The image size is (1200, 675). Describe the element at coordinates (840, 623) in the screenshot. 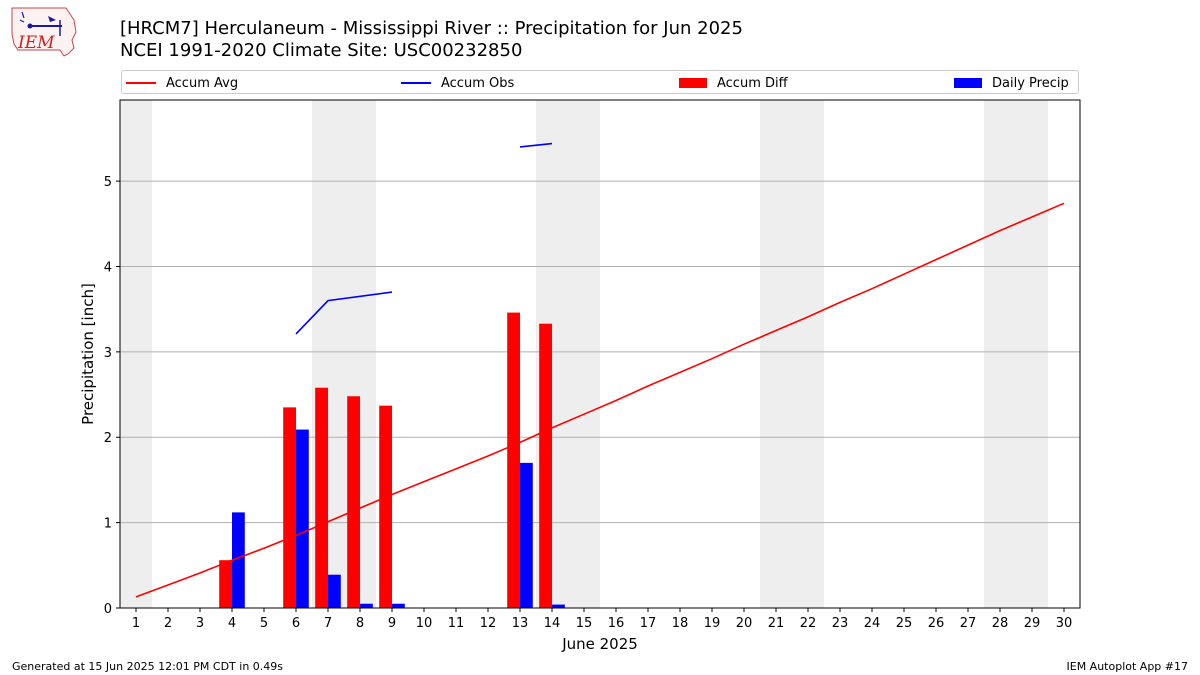

I see `x-tick-label: 23` at that location.